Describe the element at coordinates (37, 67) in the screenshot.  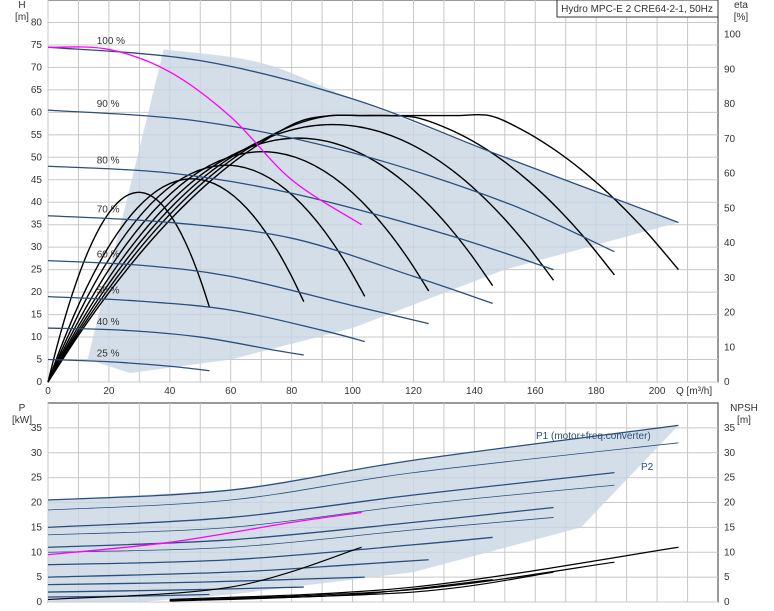
I see `y-left-tick-label: 70` at that location.